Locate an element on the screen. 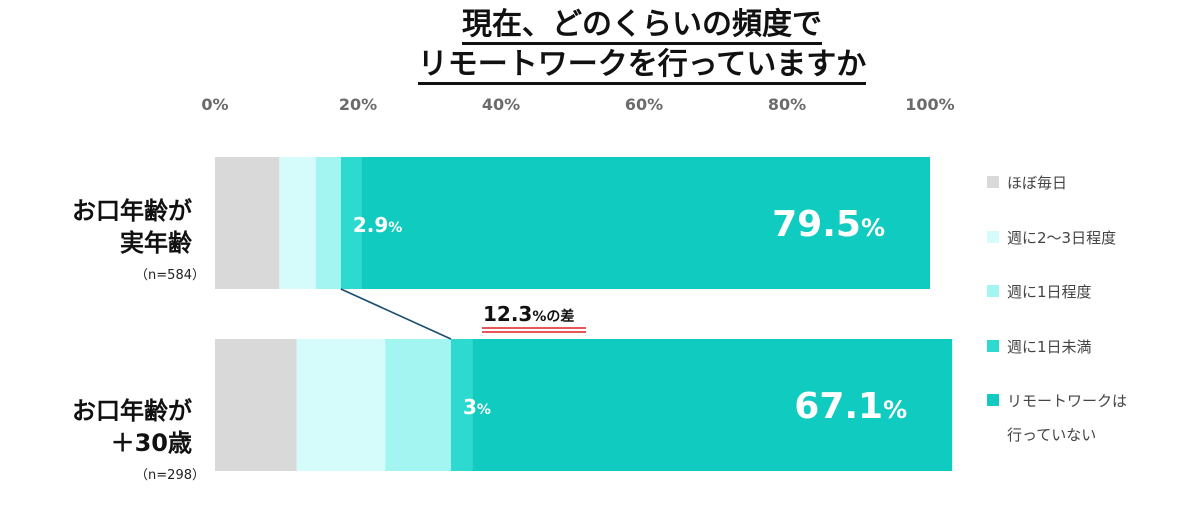 The image size is (1200, 514). category-label-line2: 実年齢 is located at coordinates (156, 243).